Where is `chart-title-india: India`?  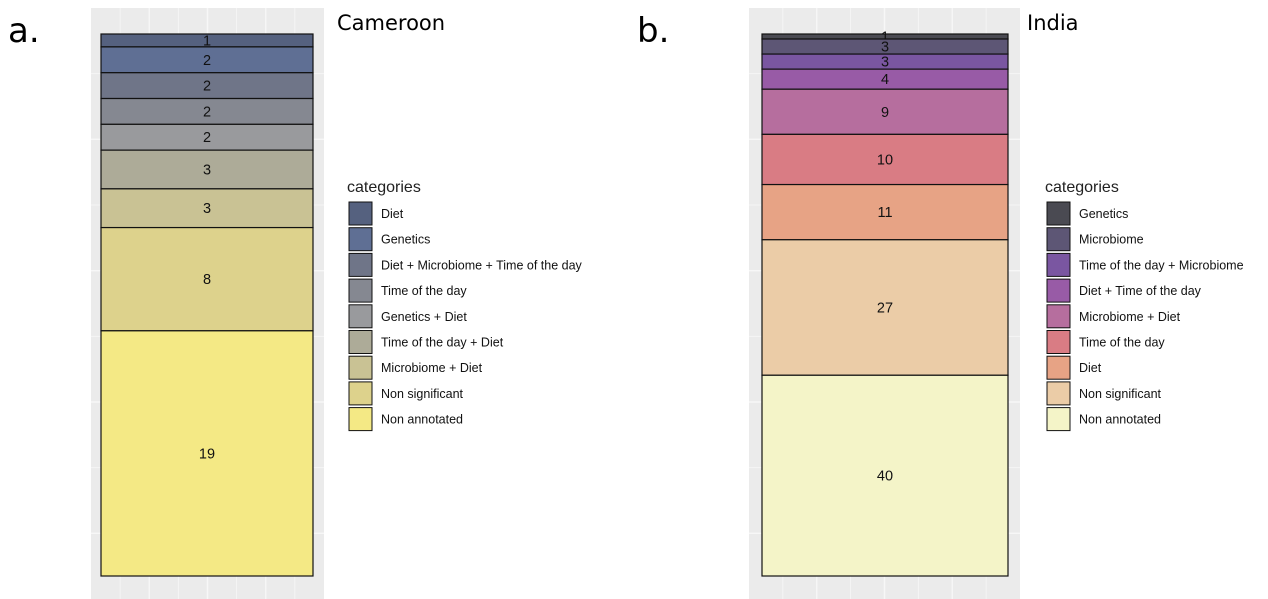
chart-title-india: India is located at coordinates (1053, 23).